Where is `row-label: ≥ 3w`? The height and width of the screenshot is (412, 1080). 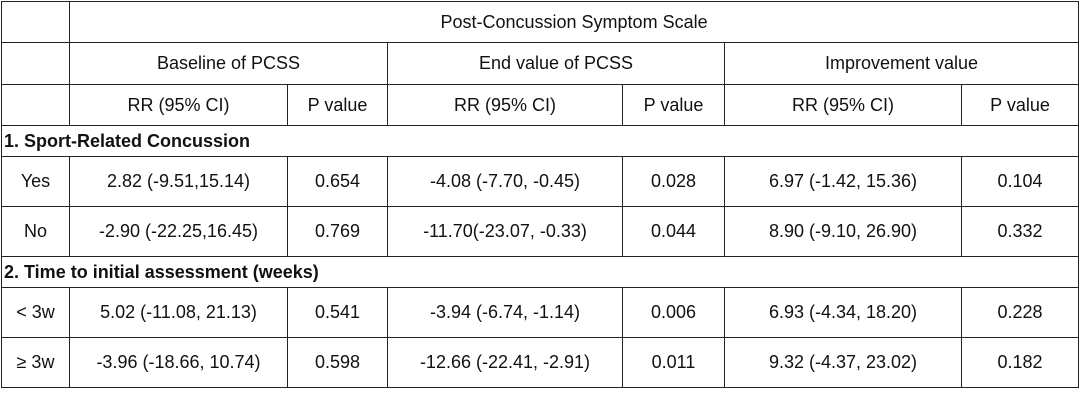
row-label: ≥ 3w is located at coordinates (35, 362).